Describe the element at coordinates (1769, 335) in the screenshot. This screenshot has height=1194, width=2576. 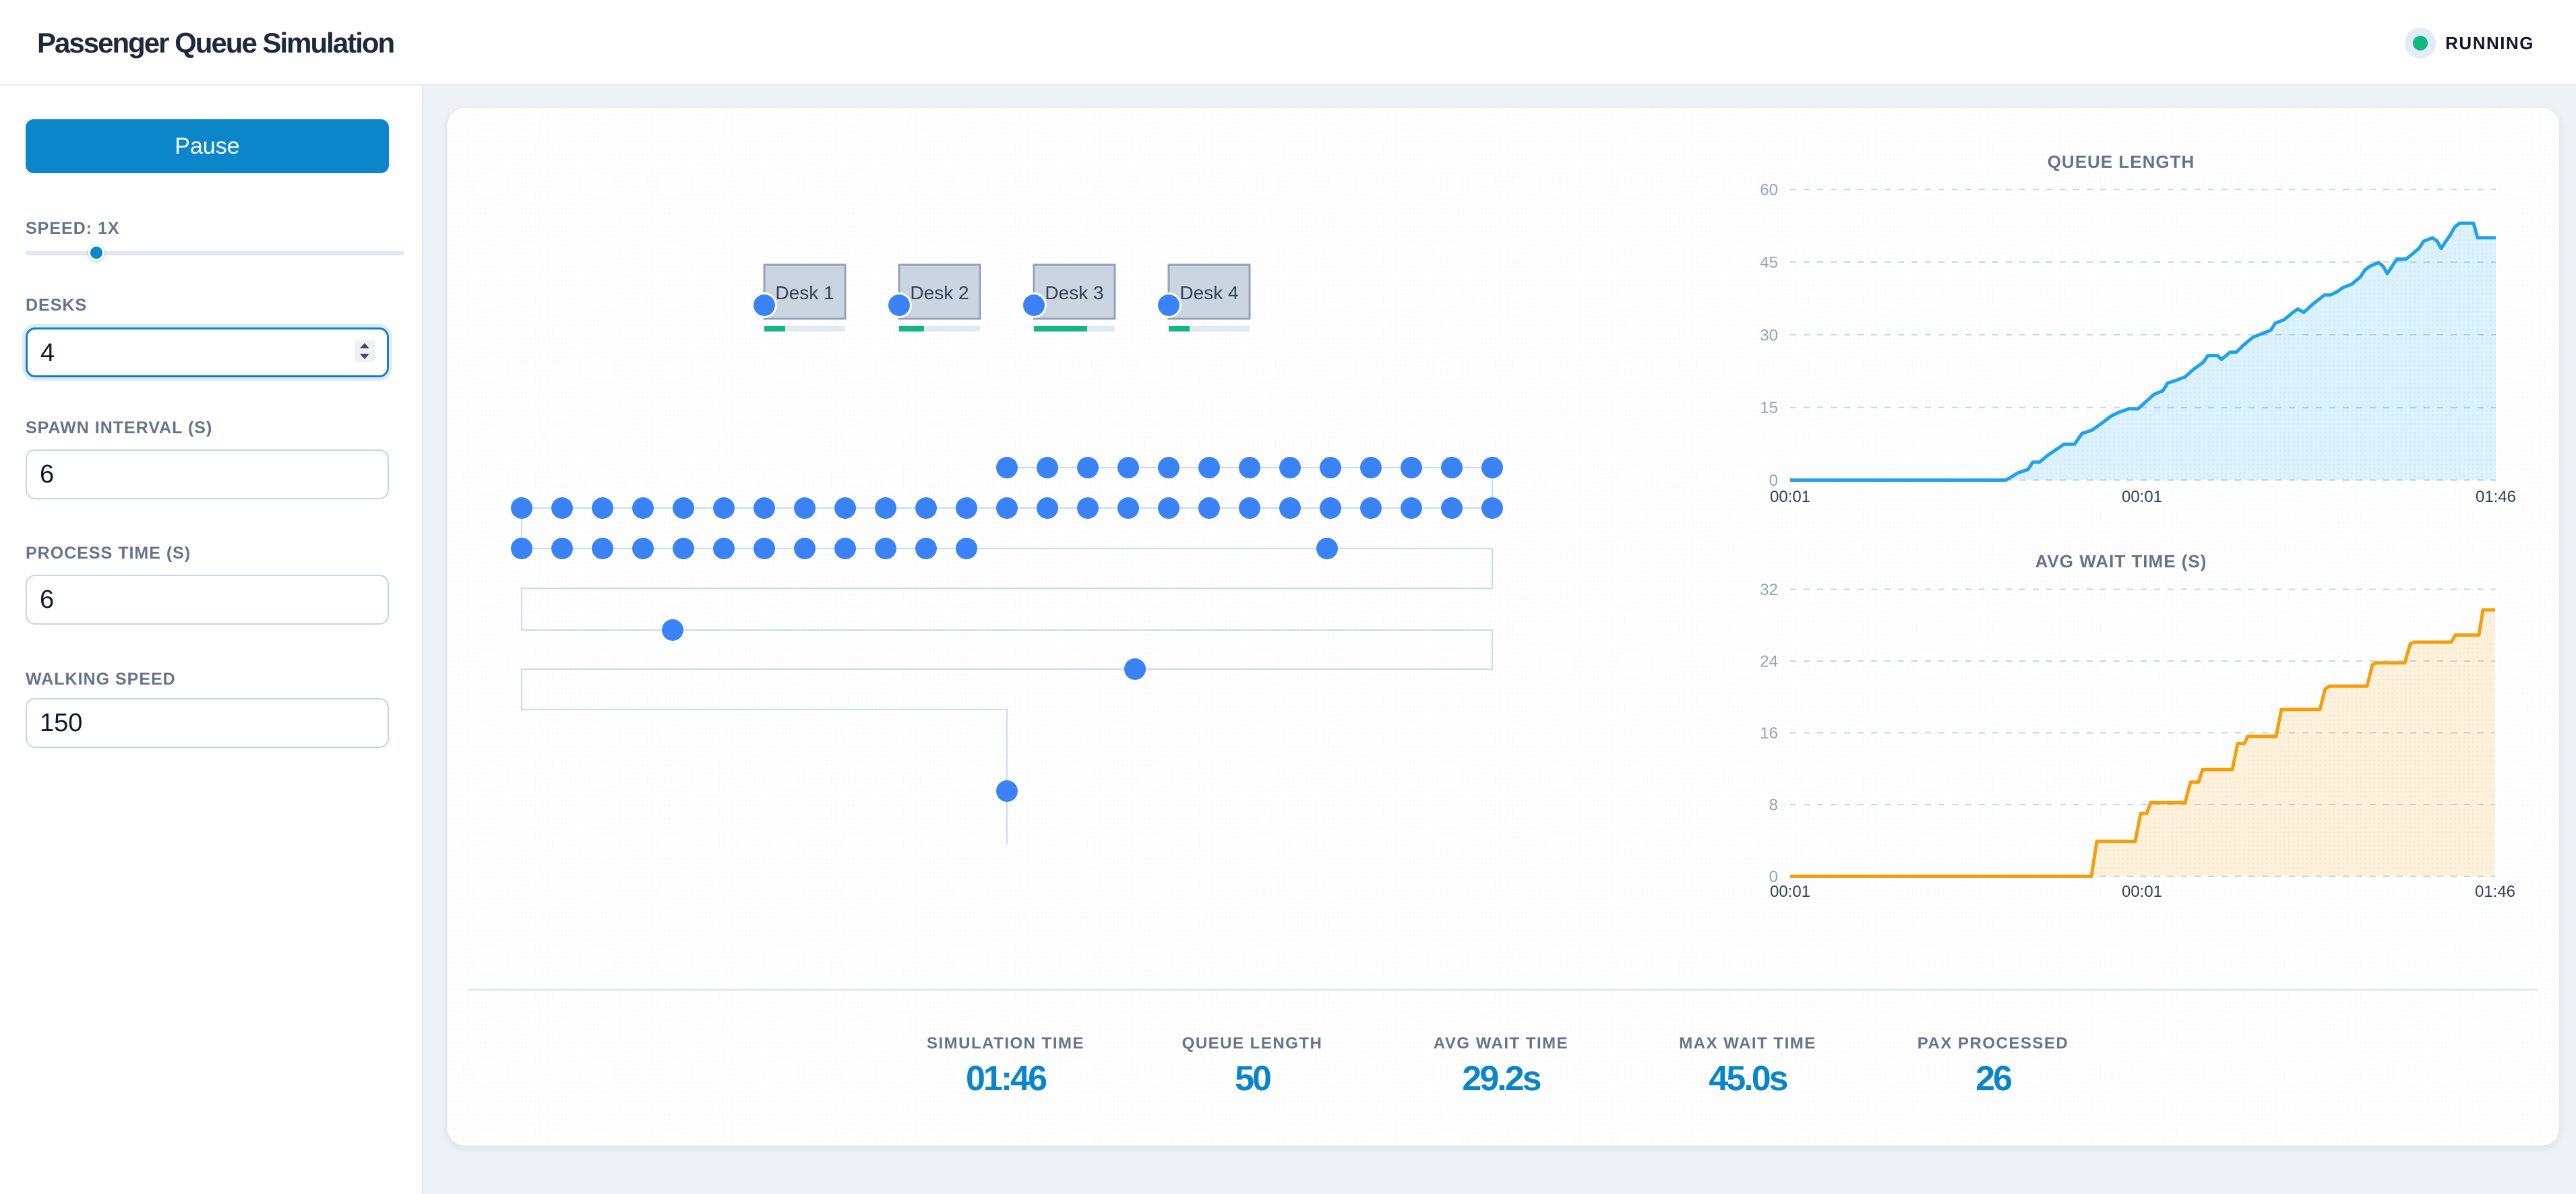
I see `svg-text: 30` at that location.